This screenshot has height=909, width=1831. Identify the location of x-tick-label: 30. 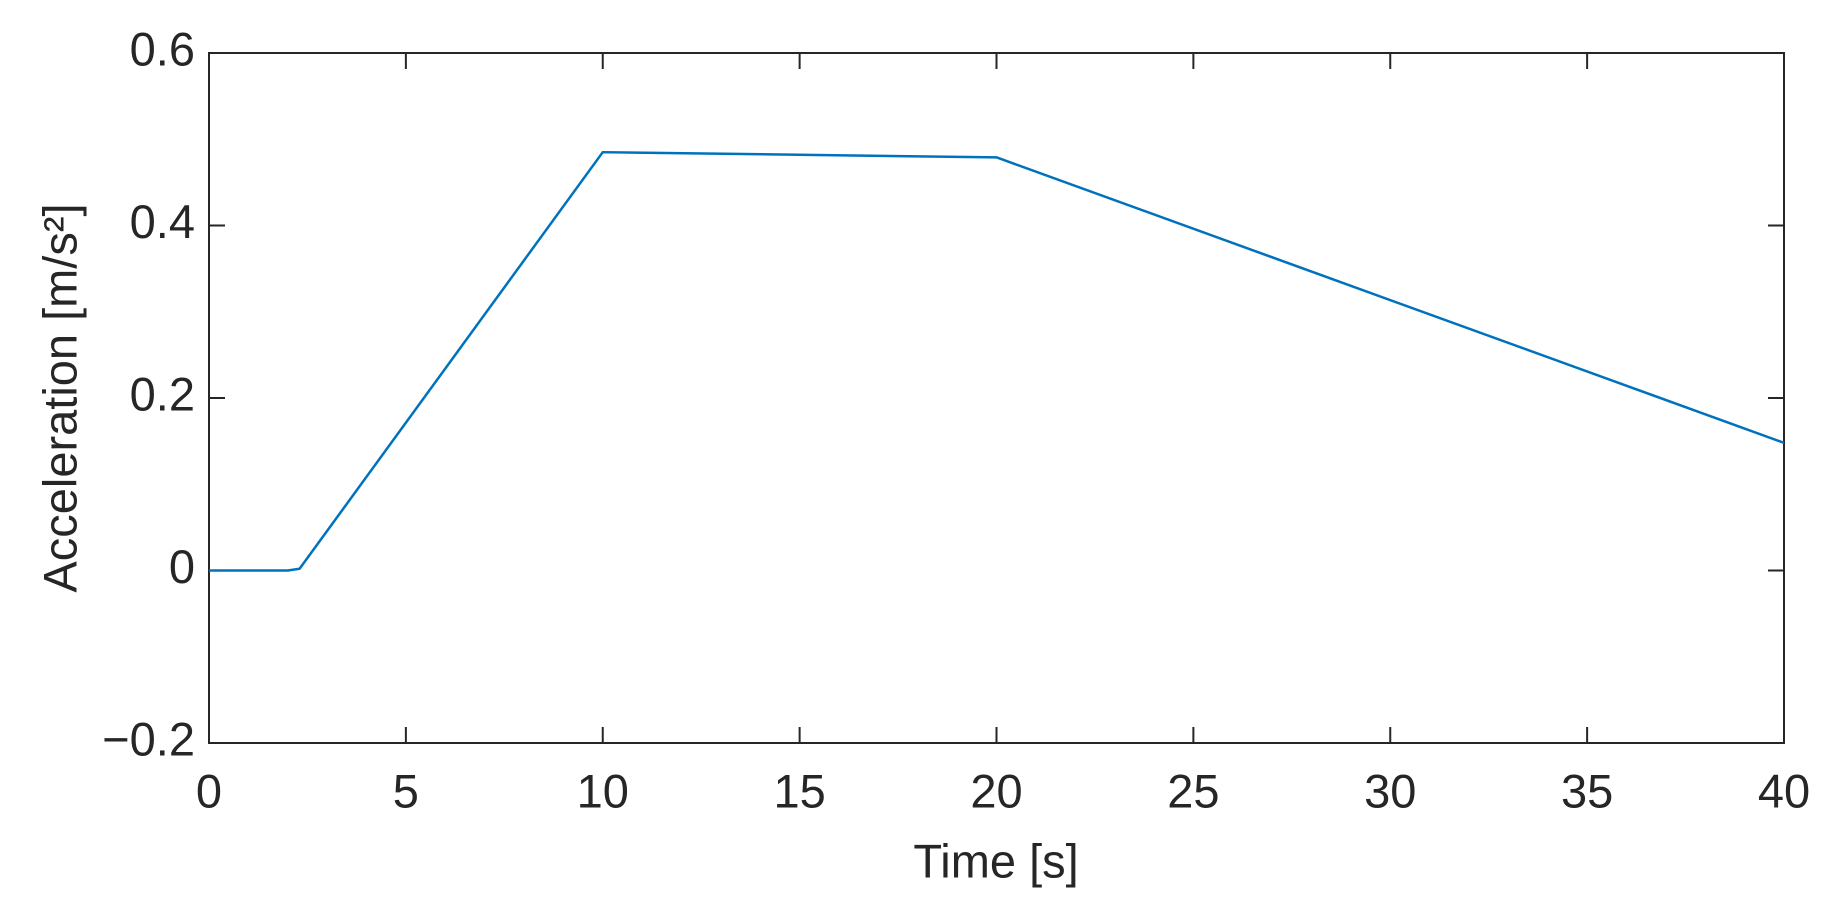
(1390, 790).